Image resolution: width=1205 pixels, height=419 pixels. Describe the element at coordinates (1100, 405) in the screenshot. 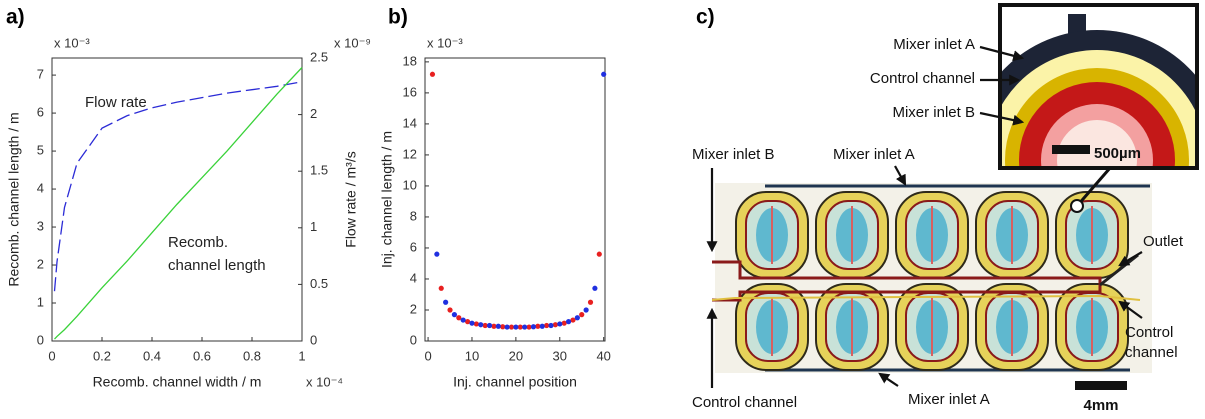

I see `scale-label: 4mm` at that location.